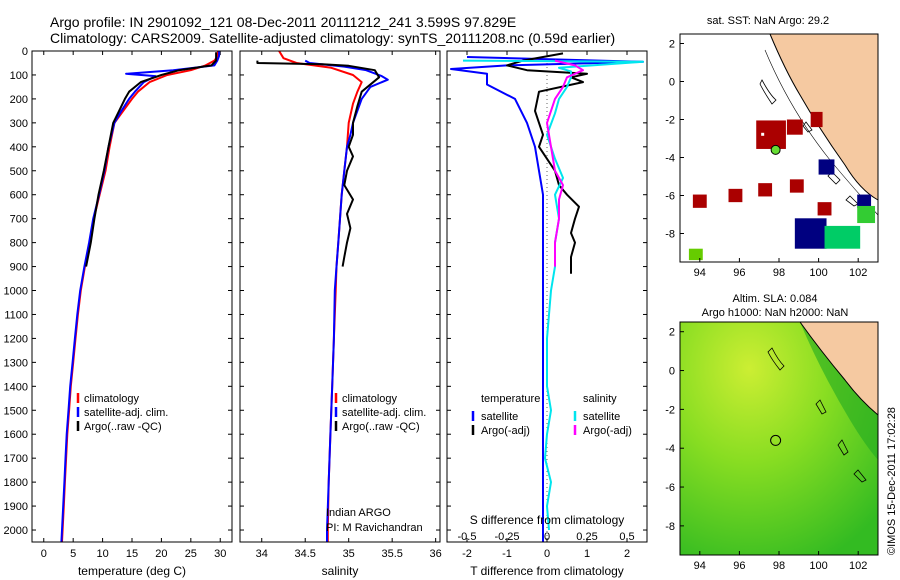  What do you see at coordinates (305, 554) in the screenshot?
I see `x-tick-label: 34.5` at bounding box center [305, 554].